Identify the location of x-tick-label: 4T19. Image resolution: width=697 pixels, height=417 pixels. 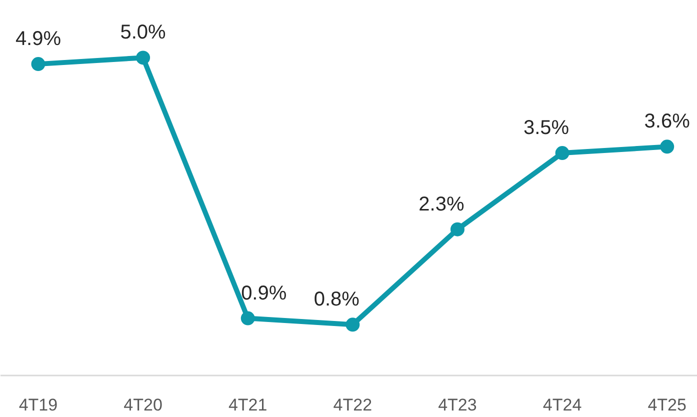
(38, 405).